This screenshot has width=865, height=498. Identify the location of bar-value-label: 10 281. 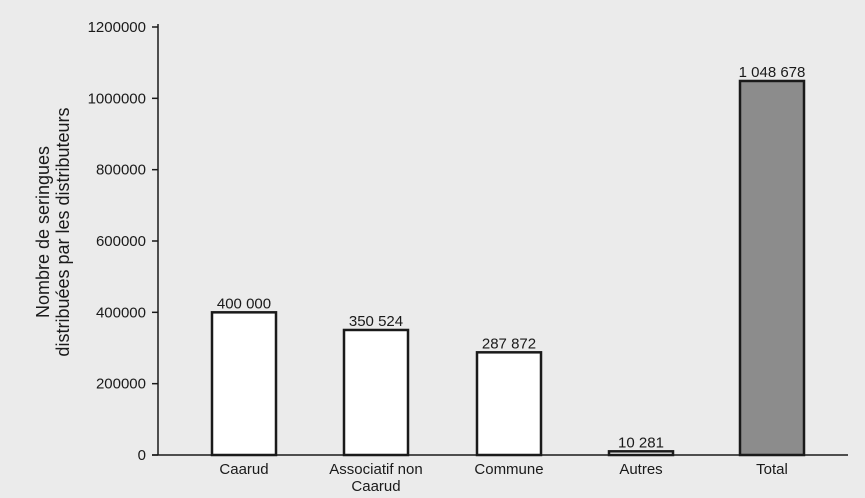
(641, 442).